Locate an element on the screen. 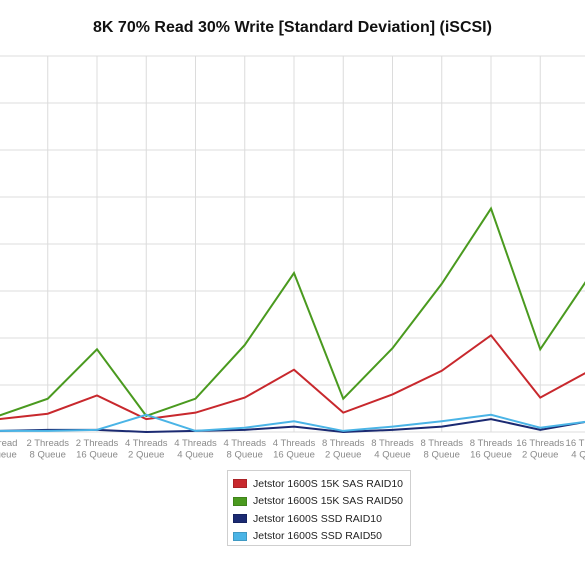 This screenshot has height=569, width=585. legend-item: Jetstor 1600S 15K SAS RAID50 is located at coordinates (321, 502).